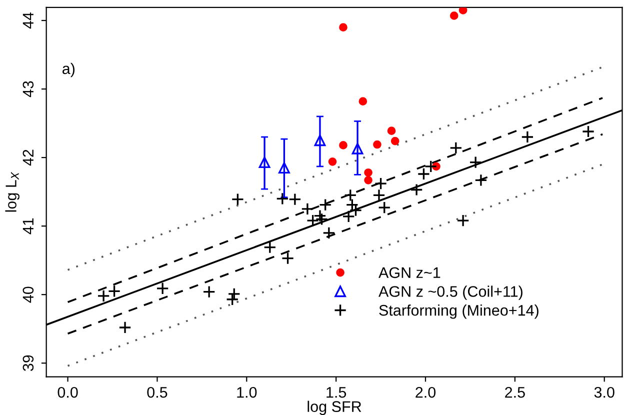  What do you see at coordinates (336, 392) in the screenshot?
I see `x-tick-label: 1.5` at bounding box center [336, 392].